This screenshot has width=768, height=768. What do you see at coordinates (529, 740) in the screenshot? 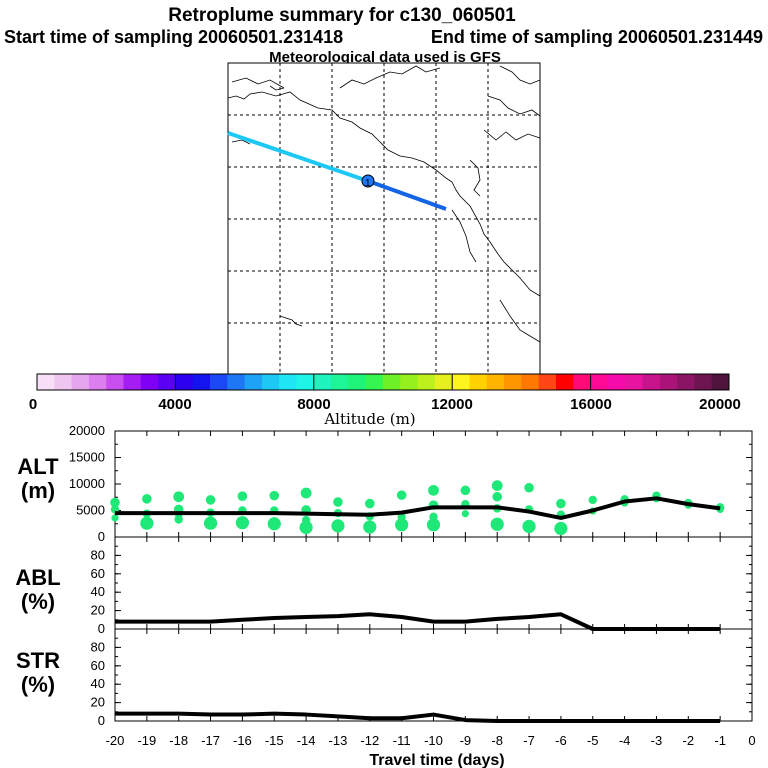
I see `x-tick-label: -7` at bounding box center [529, 740].